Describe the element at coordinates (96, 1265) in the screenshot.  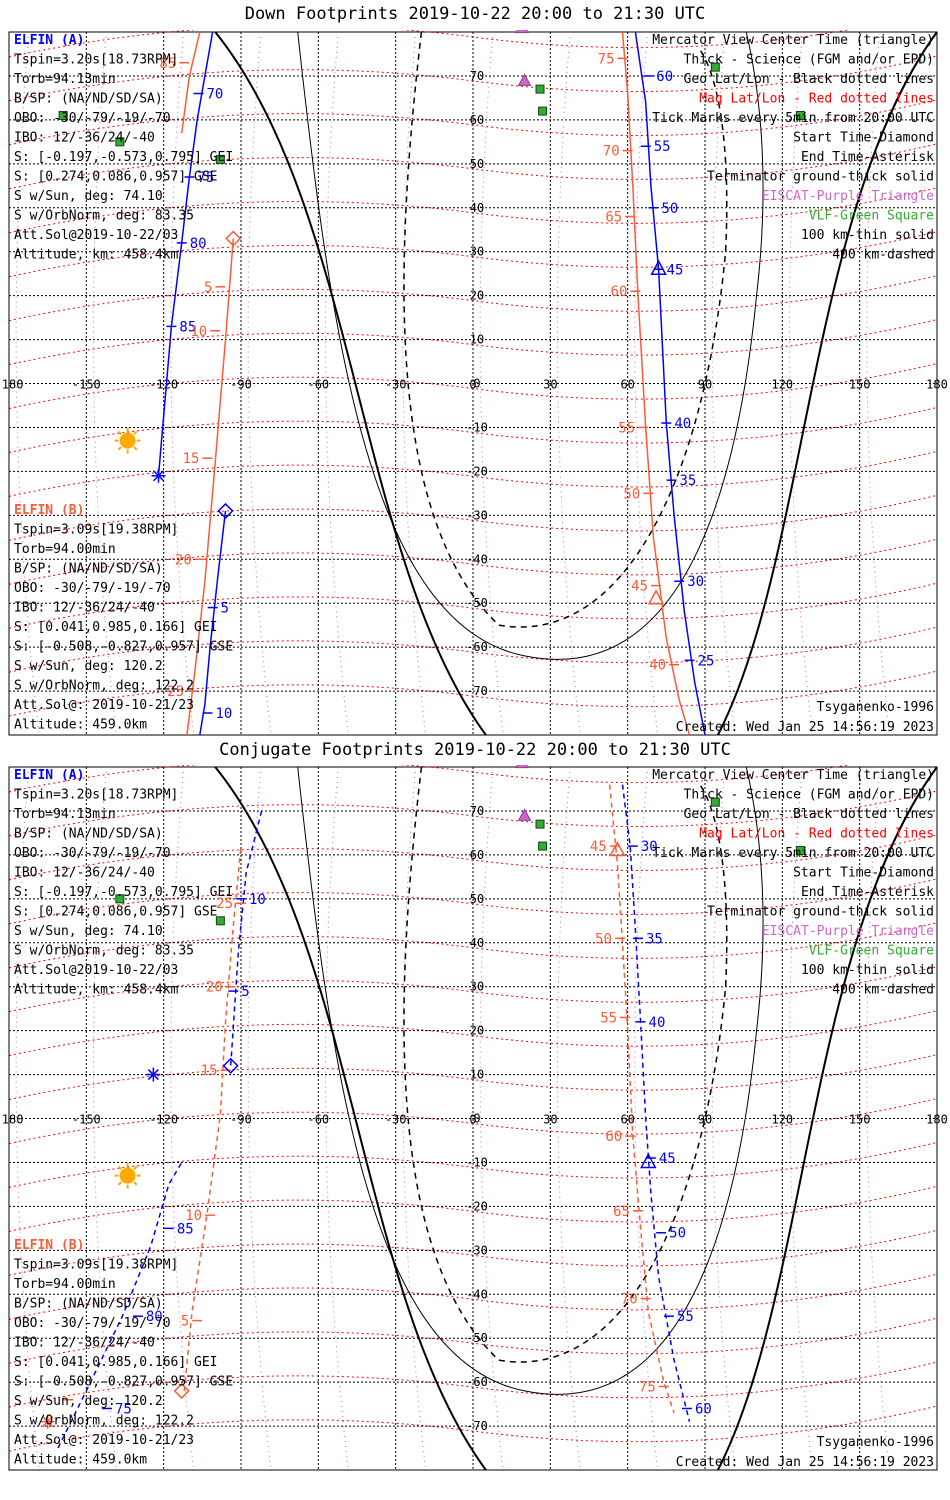
I see `info-line: Tspin=3.09s[19.38RPM]` at that location.